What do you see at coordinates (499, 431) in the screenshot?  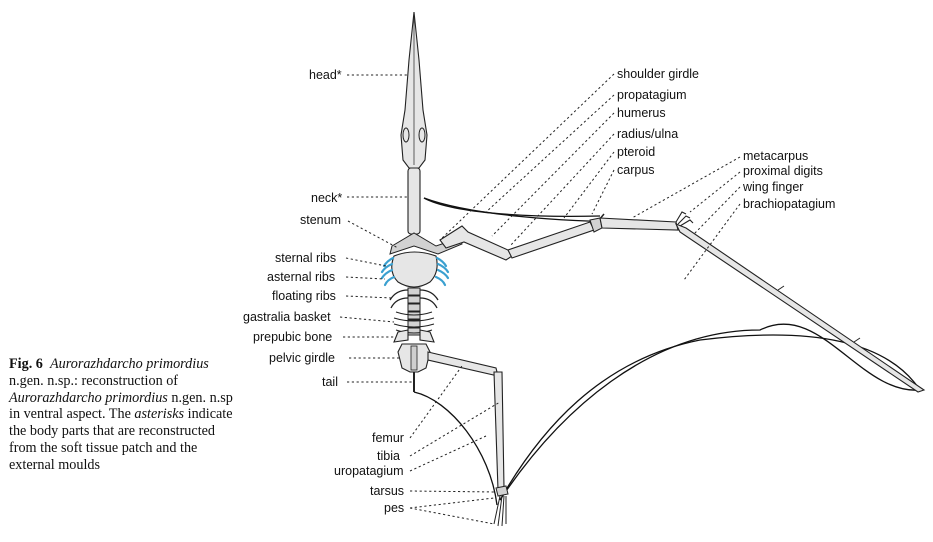 I see `tibia-bone` at bounding box center [499, 431].